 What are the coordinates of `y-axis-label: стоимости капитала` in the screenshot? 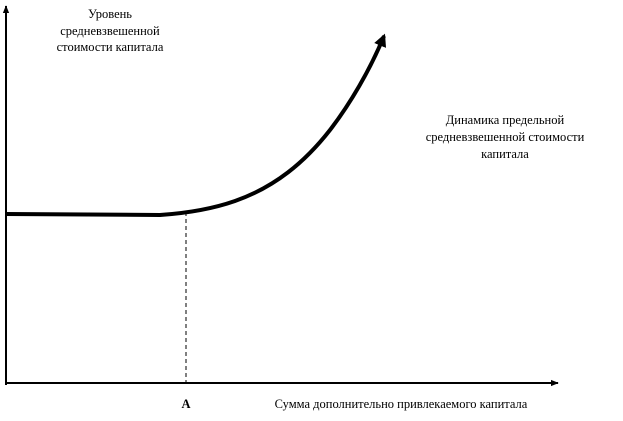 It's located at (110, 47).